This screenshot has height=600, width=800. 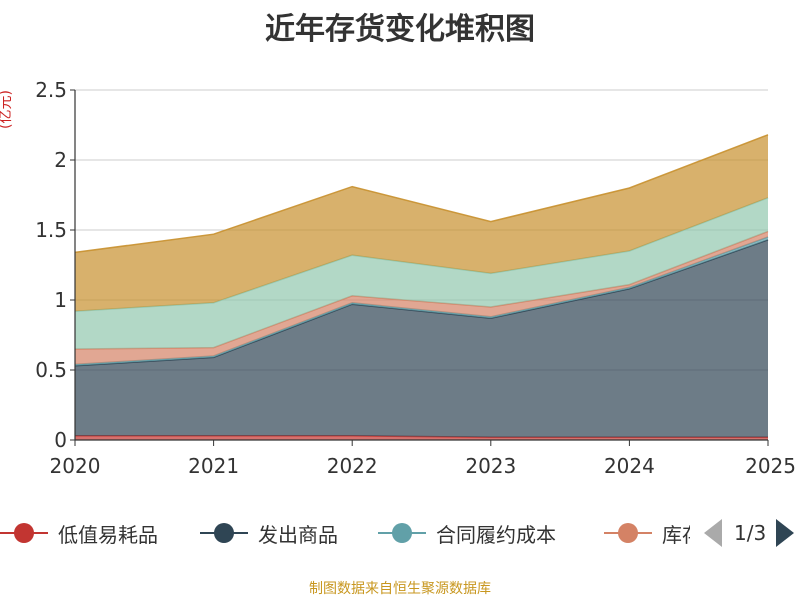 What do you see at coordinates (213, 466) in the screenshot?
I see `x-tick-label: 2021` at bounding box center [213, 466].